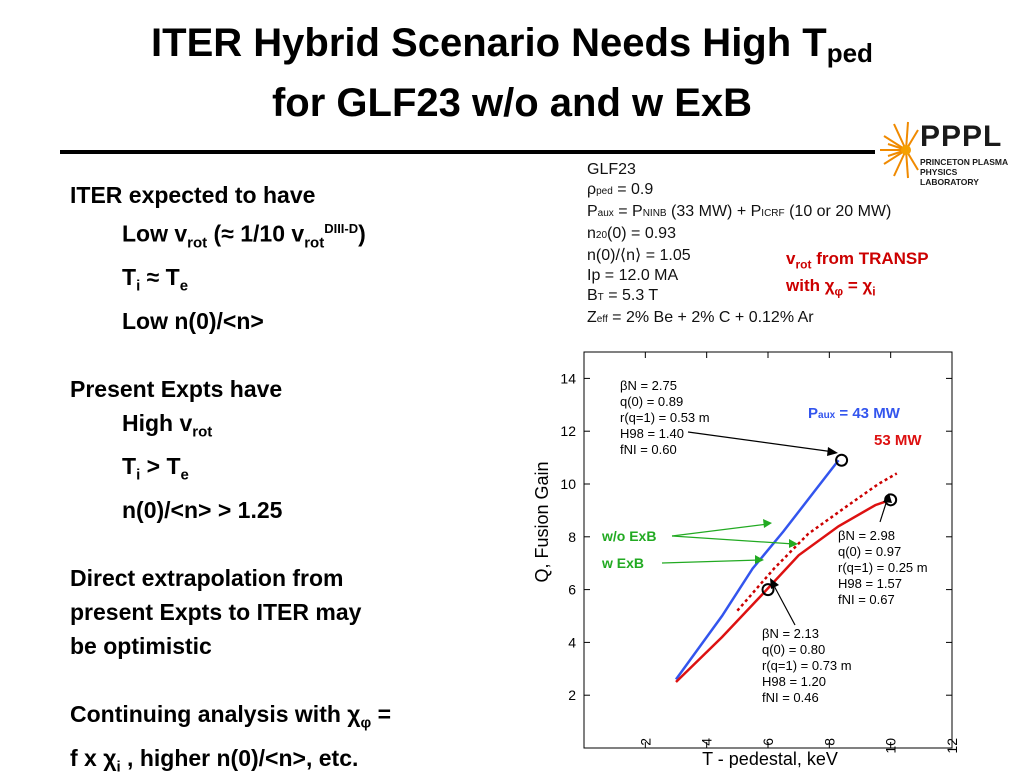 The height and width of the screenshot is (784, 1024). What do you see at coordinates (948, 153) in the screenshot?
I see `pppl-logo: PPPL PRINCETON PLASMA PHYSICS LABORATORY` at bounding box center [948, 153].